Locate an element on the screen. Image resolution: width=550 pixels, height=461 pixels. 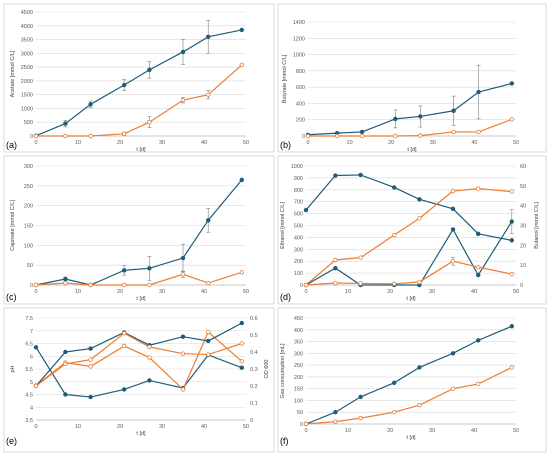
y-tick-label: 900 is located at coordinates (298, 179).